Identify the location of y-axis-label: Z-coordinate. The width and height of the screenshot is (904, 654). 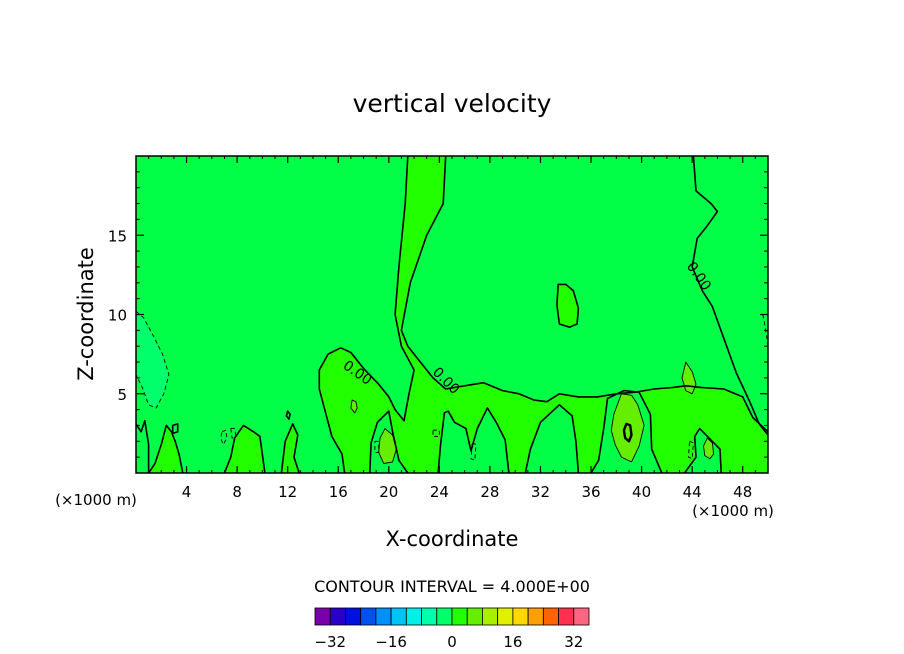
(86, 314).